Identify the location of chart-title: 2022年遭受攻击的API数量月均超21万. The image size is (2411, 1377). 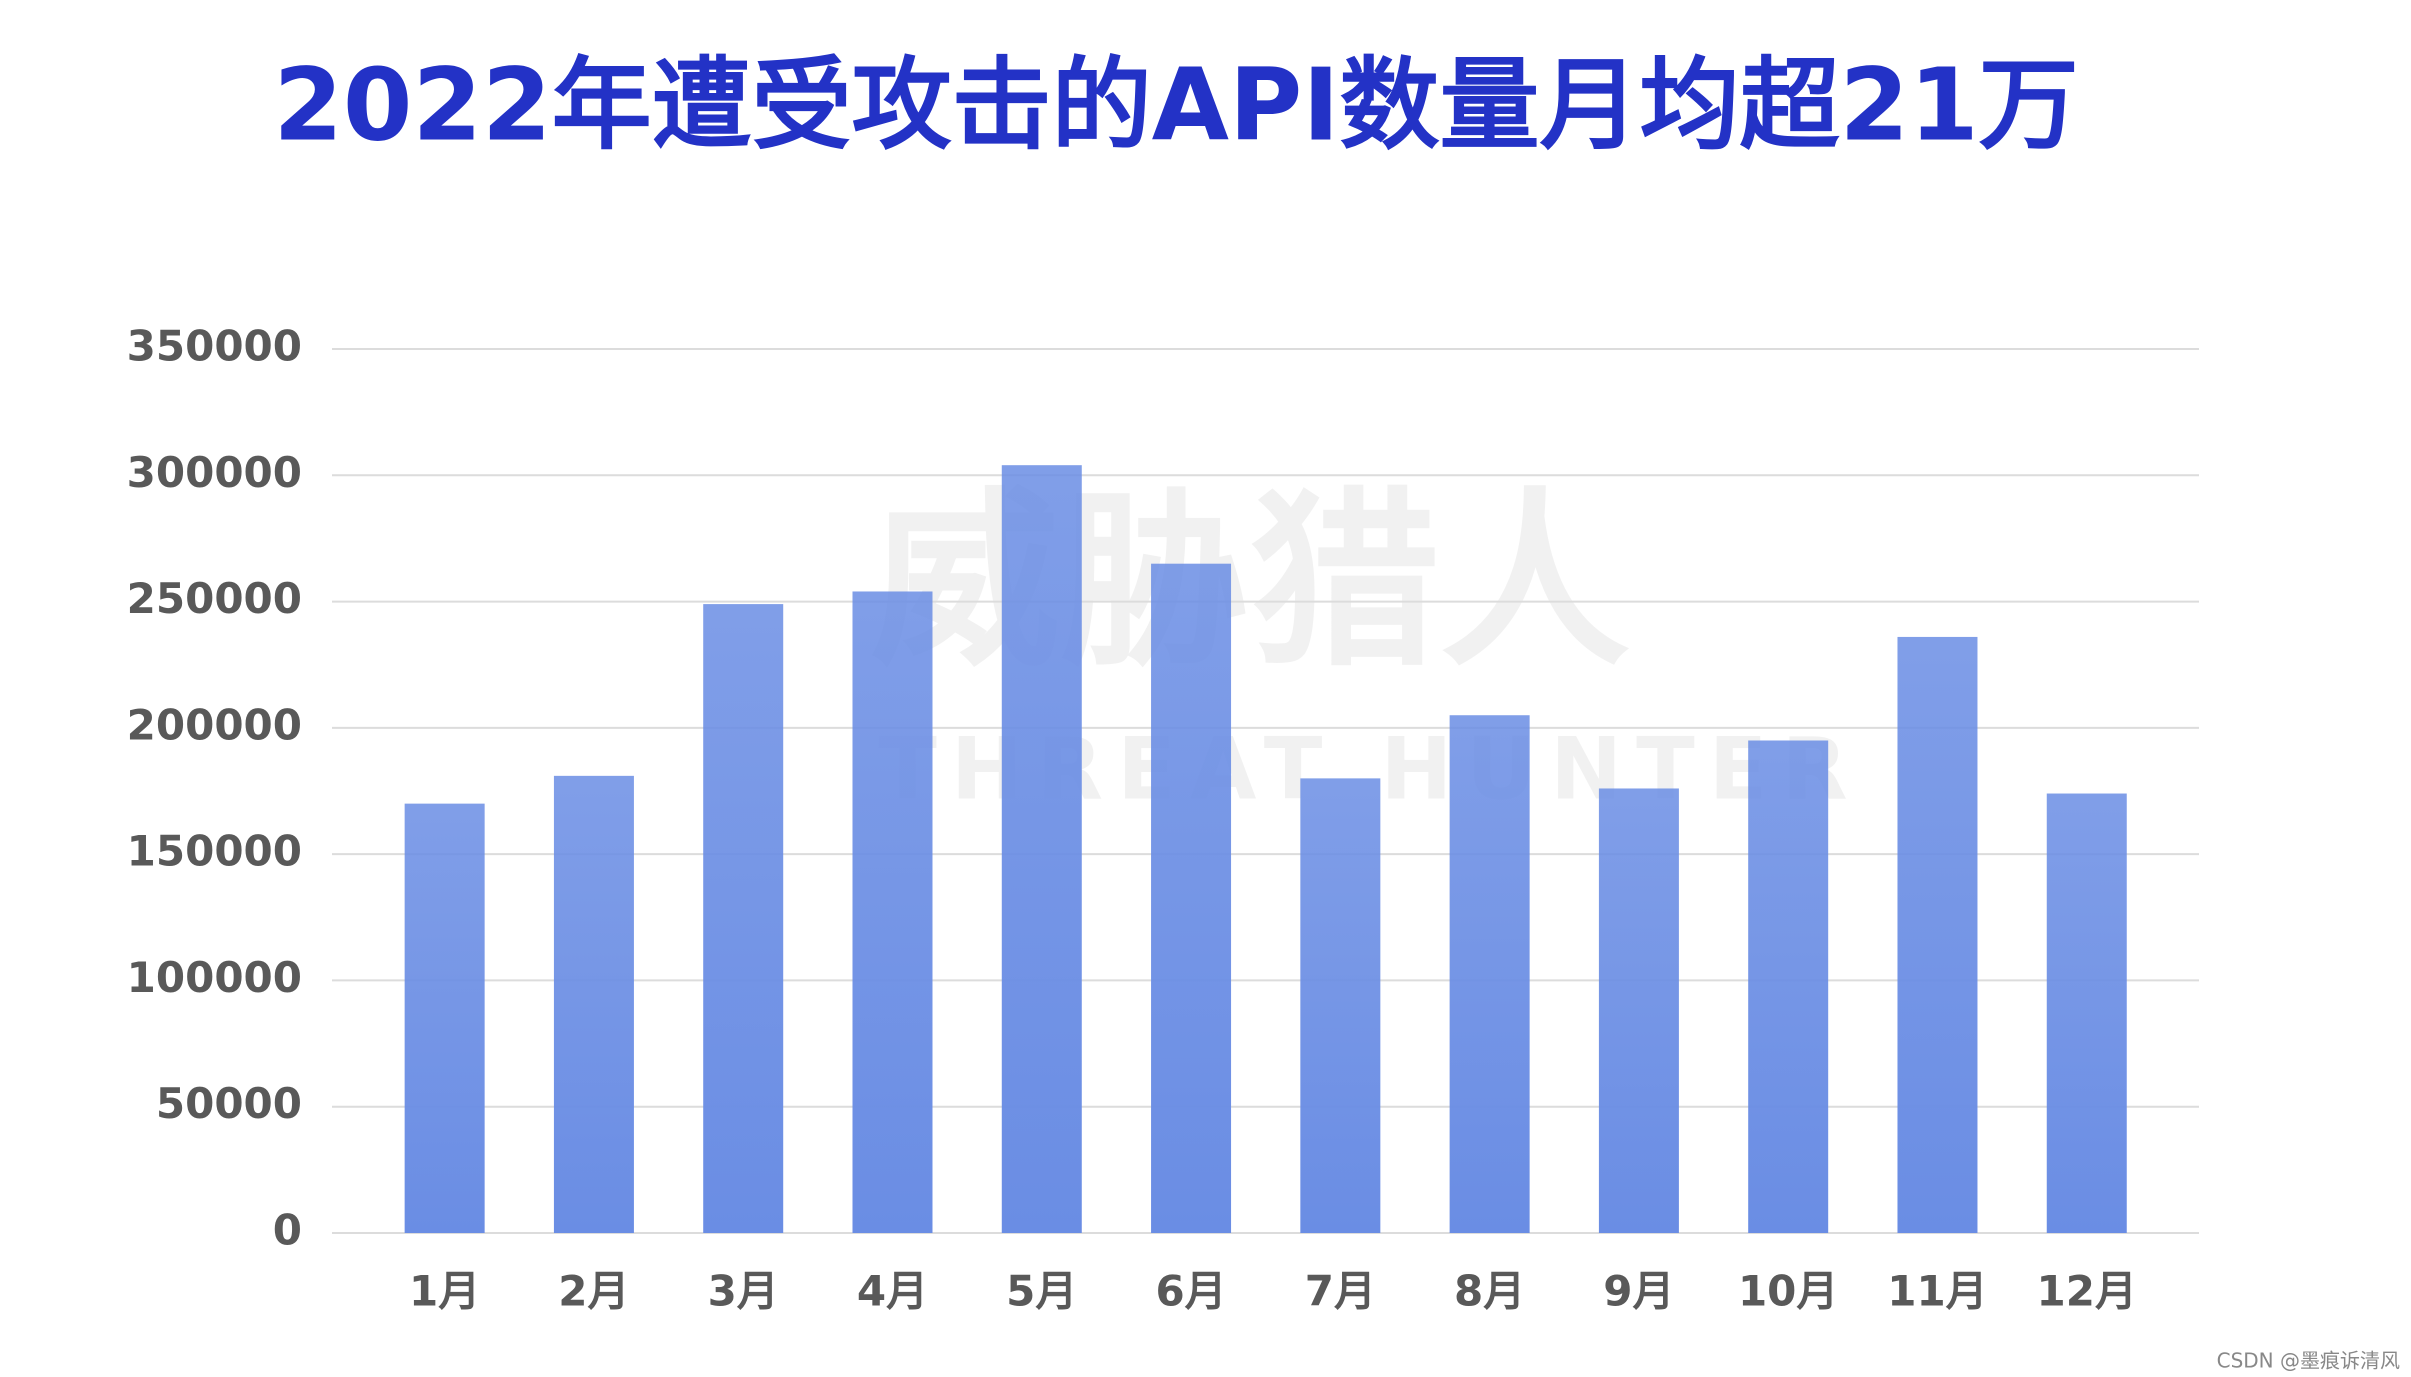
(1175, 104).